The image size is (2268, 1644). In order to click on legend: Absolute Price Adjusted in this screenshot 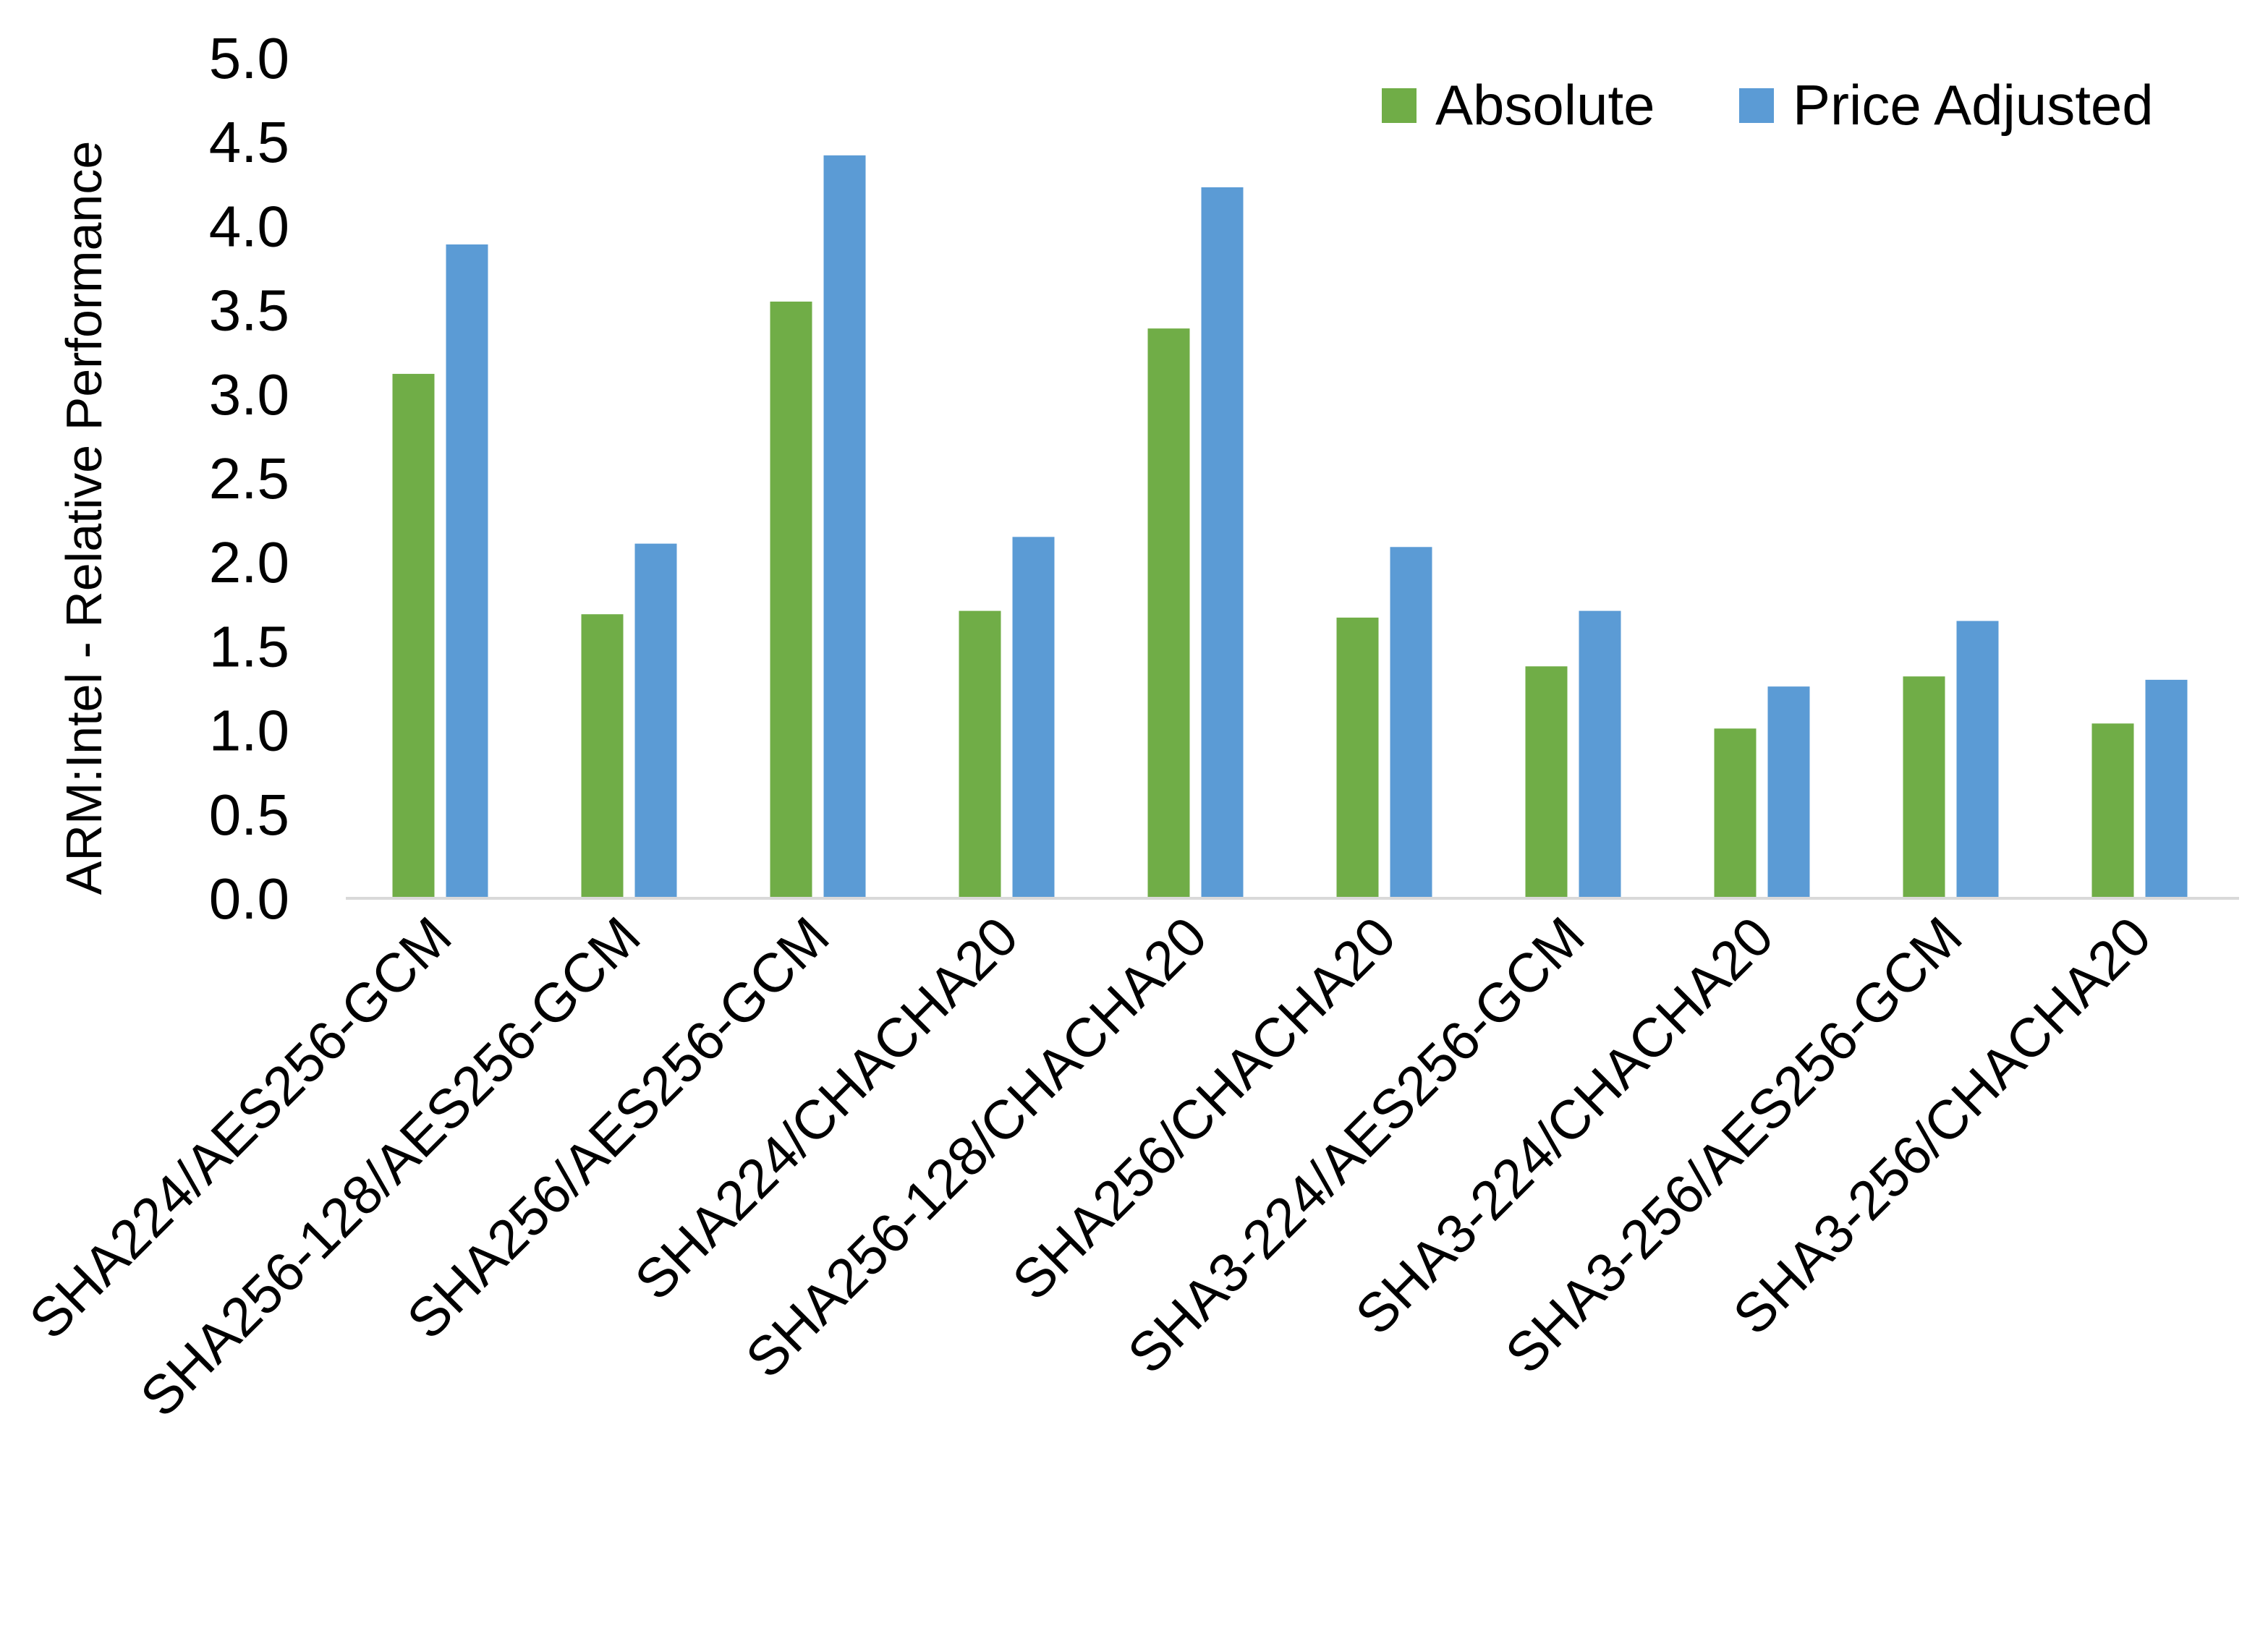, I will do `click(1768, 105)`.